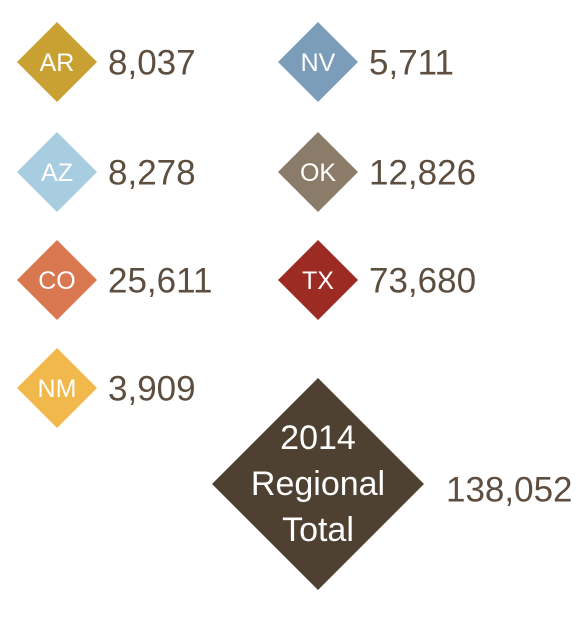 This screenshot has height=626, width=580. What do you see at coordinates (318, 530) in the screenshot?
I see `total-label: Total` at bounding box center [318, 530].